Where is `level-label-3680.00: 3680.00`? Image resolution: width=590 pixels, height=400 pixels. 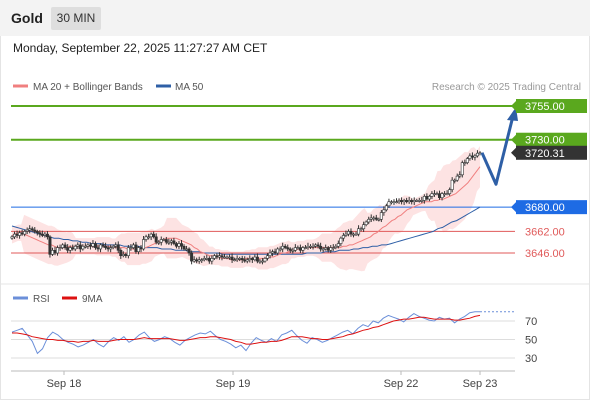
level-label-3680.00: 3680.00 is located at coordinates (545, 208).